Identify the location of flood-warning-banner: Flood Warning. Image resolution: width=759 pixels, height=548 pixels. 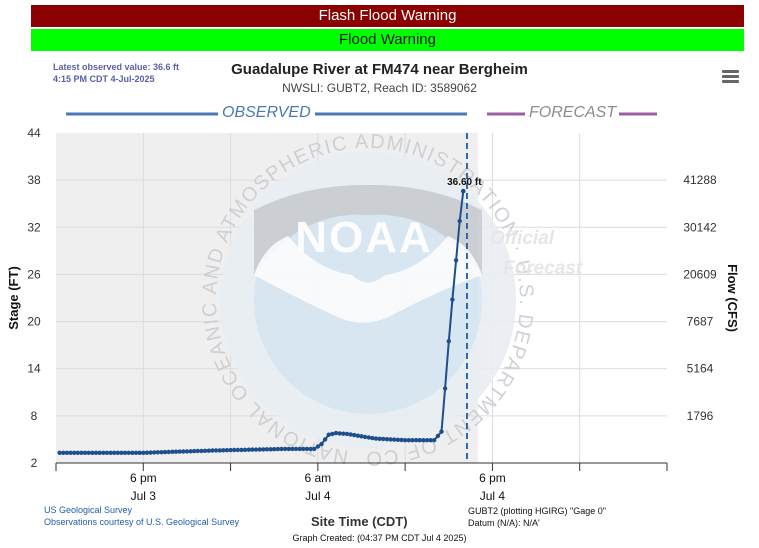
(387, 40).